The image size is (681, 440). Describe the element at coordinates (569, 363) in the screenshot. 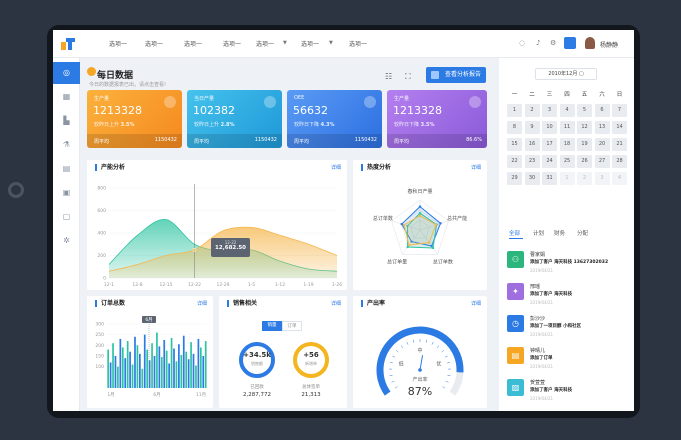

I see `feed-item: ▤ 钟晴儿 添加了订单 2019/04/21` at that location.